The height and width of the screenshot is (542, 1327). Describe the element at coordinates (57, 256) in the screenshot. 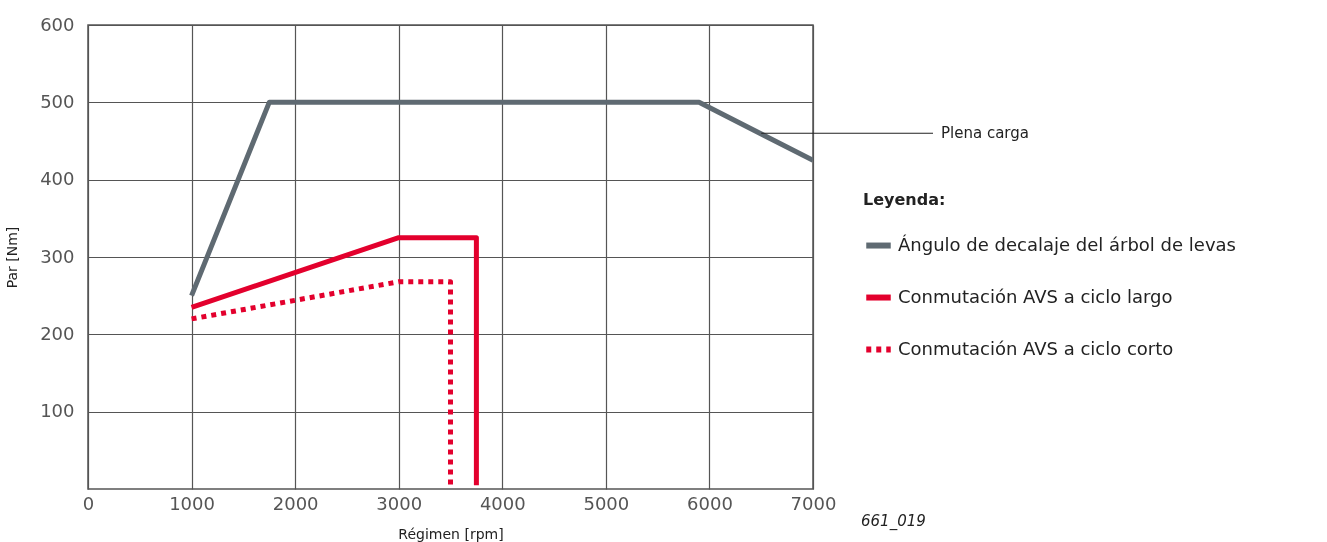

I see `y-tick-label: 300` at that location.